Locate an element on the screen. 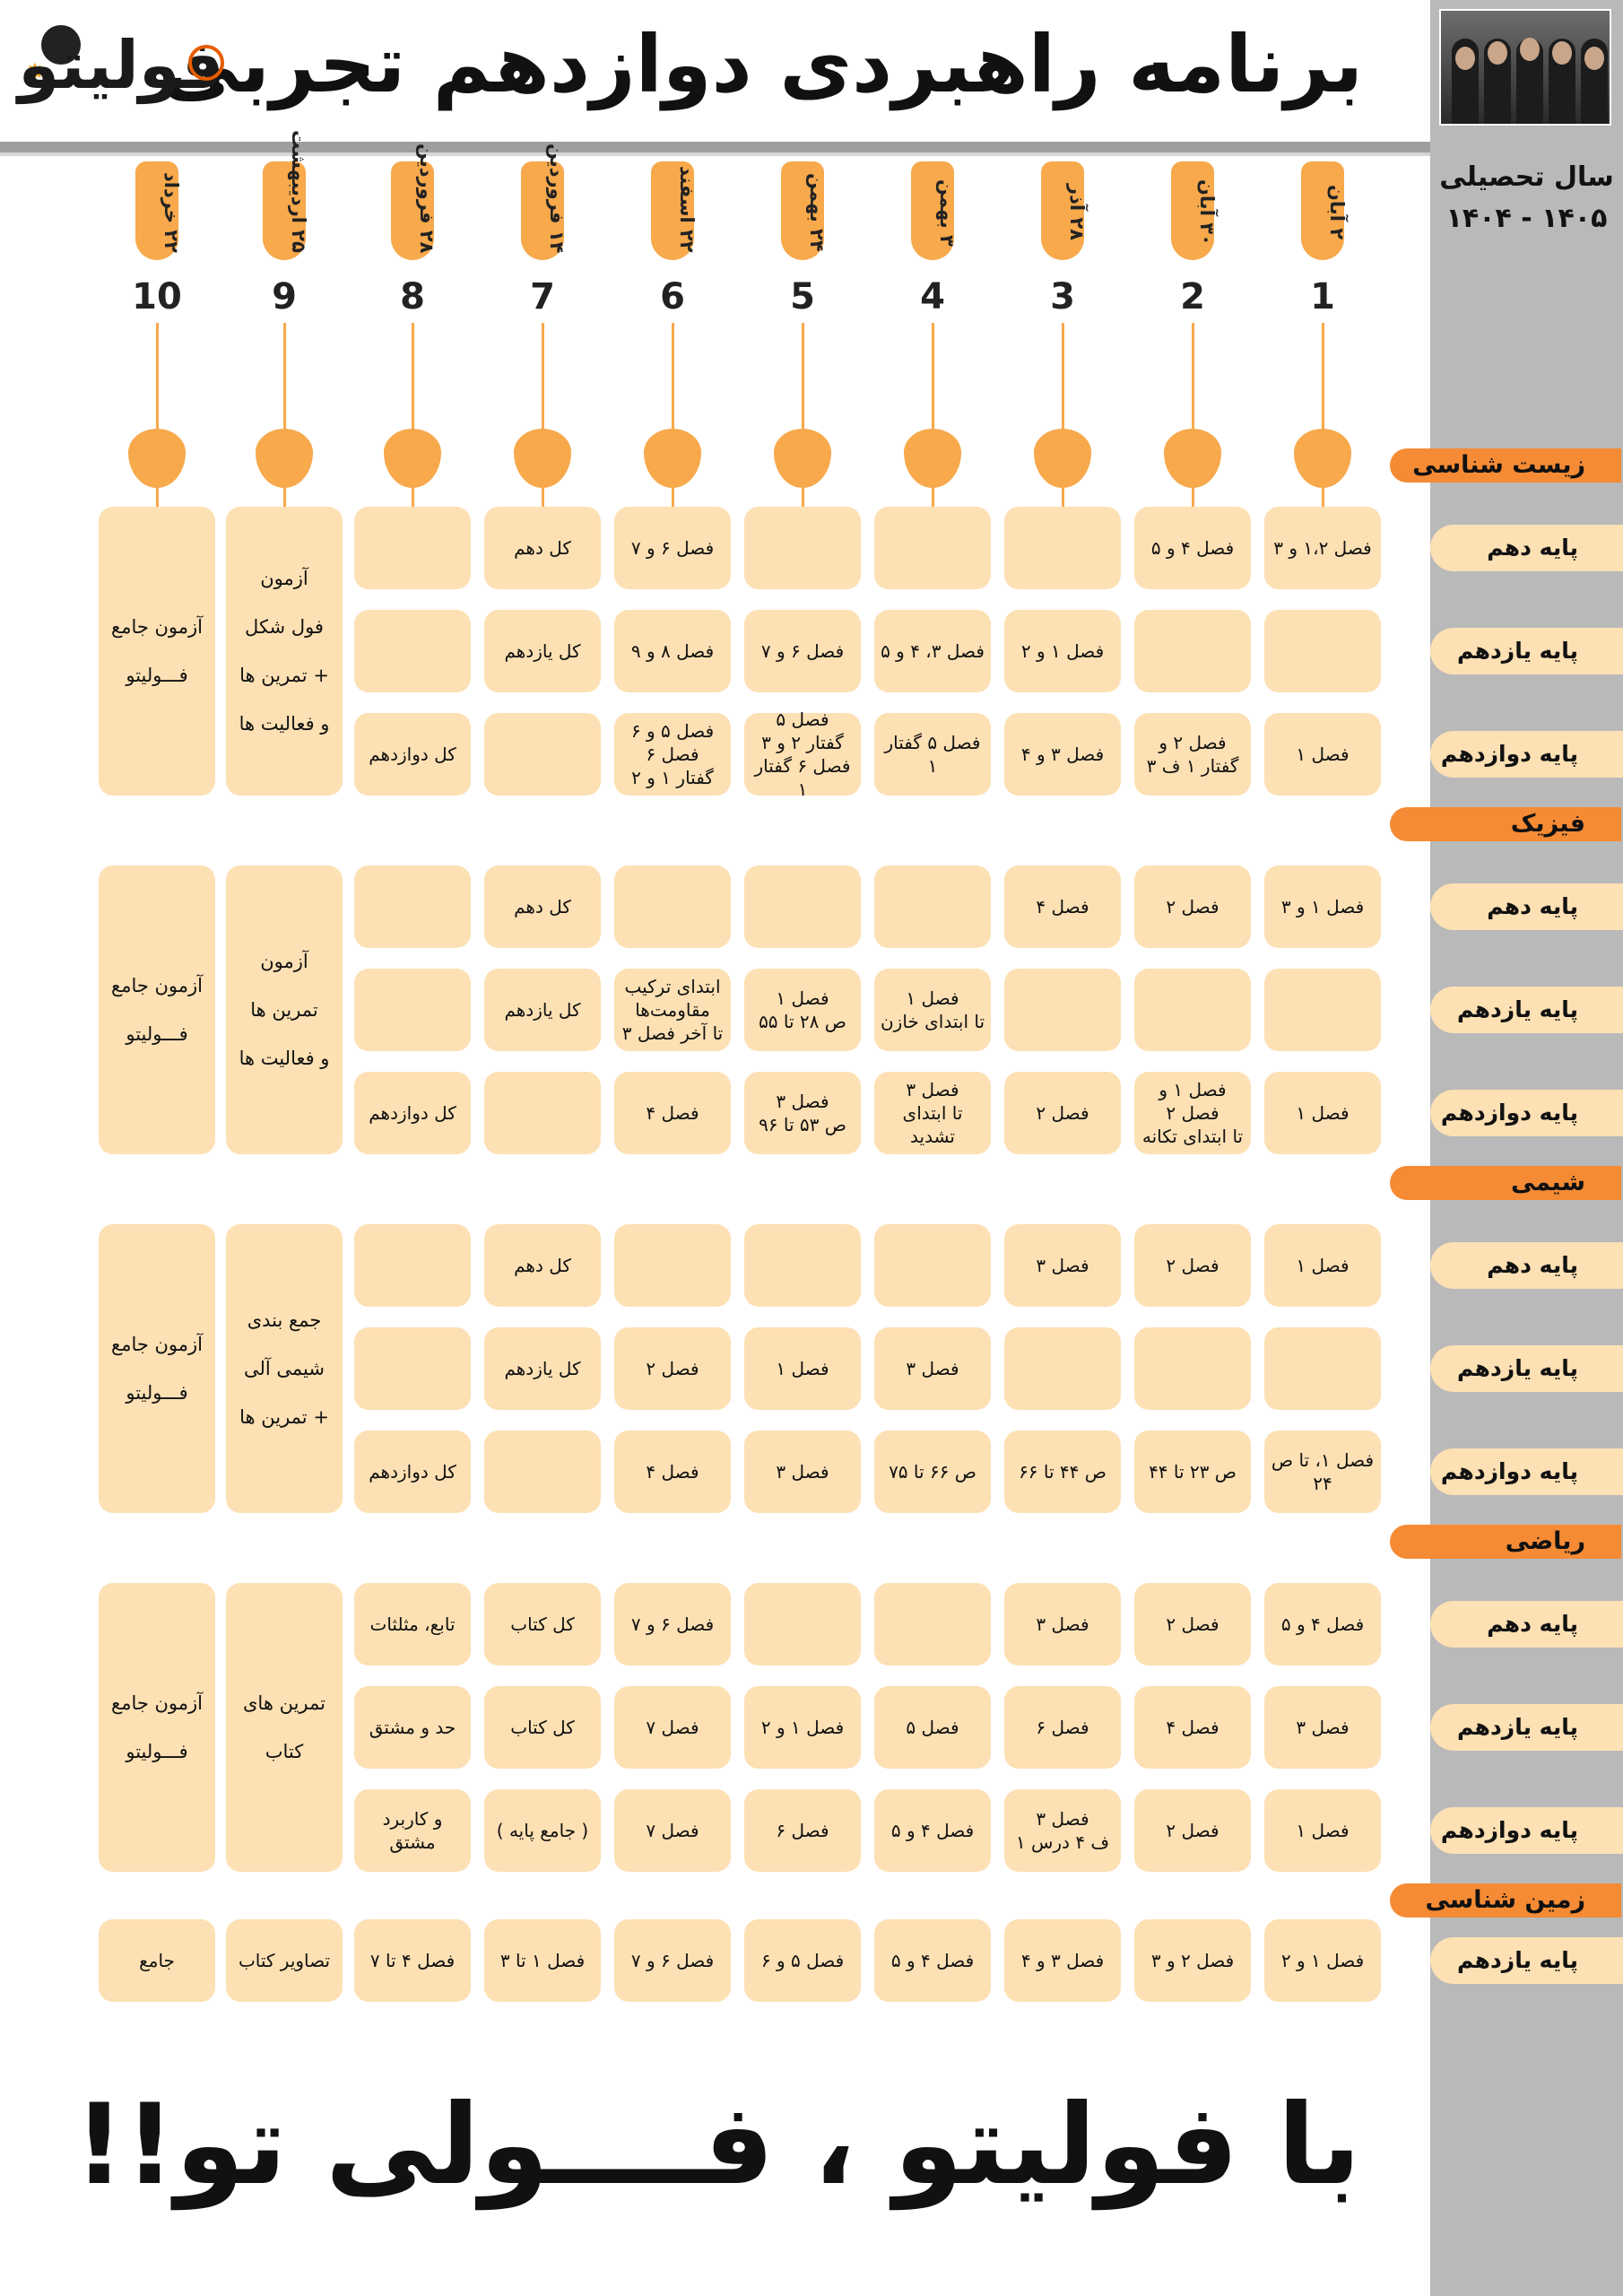 This screenshot has width=1623, height=2296. schedule-cell: حد و مشتق is located at coordinates (412, 1727).